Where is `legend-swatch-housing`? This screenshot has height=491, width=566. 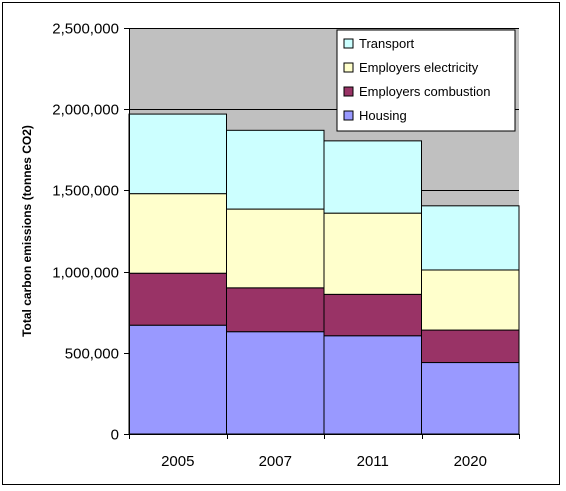 legend-swatch-housing is located at coordinates (348, 115).